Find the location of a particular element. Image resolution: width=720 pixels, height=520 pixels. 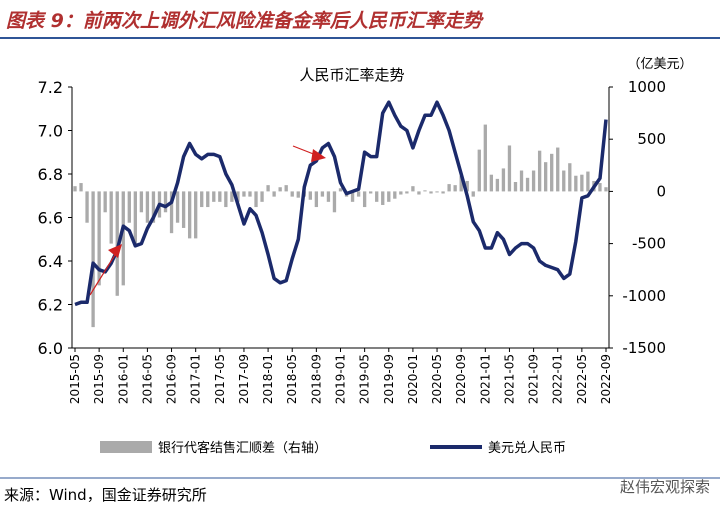

x-tick-label: 2022-01 is located at coordinates (558, 379).